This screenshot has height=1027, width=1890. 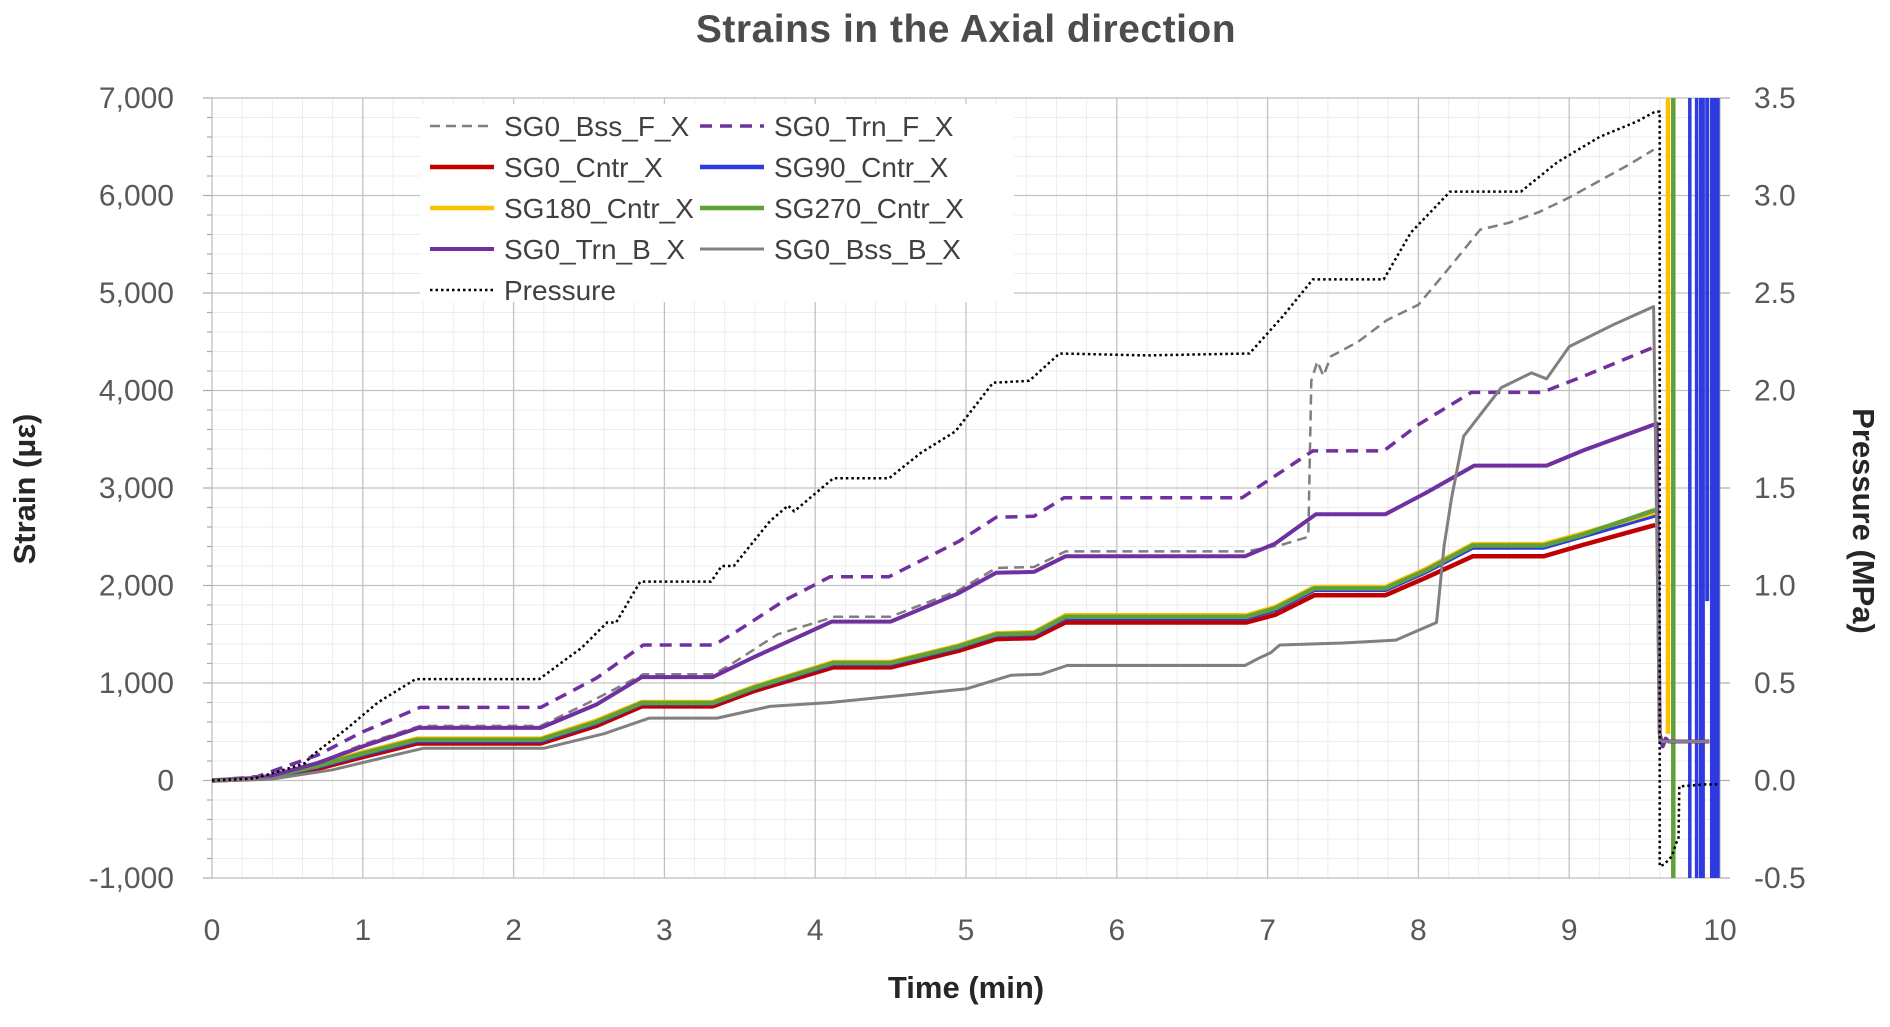 What do you see at coordinates (861, 167) in the screenshot?
I see `svg-text: SG90_Cntr_X` at bounding box center [861, 167].